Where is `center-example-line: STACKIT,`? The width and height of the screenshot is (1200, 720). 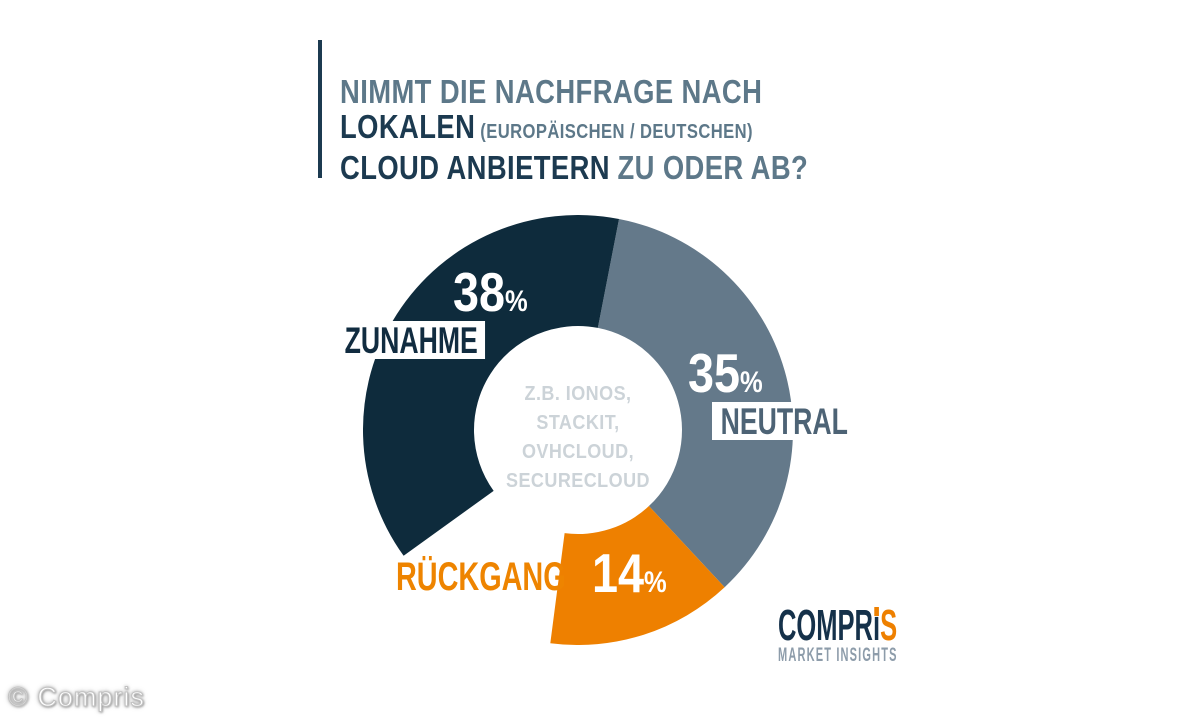 center-example-line: STACKIT, is located at coordinates (578, 423).